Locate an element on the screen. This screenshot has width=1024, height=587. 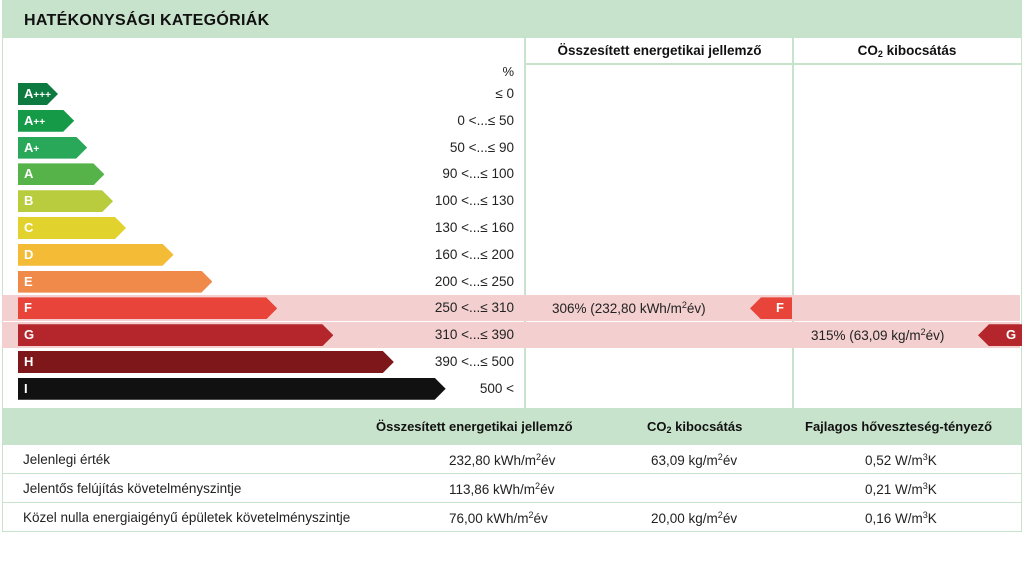
energy-class-letter: F is located at coordinates (28, 308).